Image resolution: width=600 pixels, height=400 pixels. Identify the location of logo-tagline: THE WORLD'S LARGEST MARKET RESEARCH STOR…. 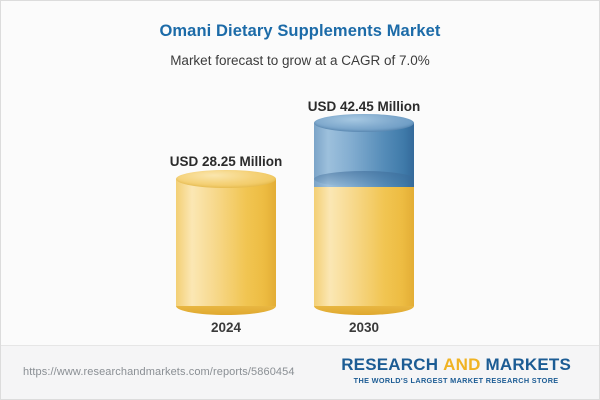
(456, 380).